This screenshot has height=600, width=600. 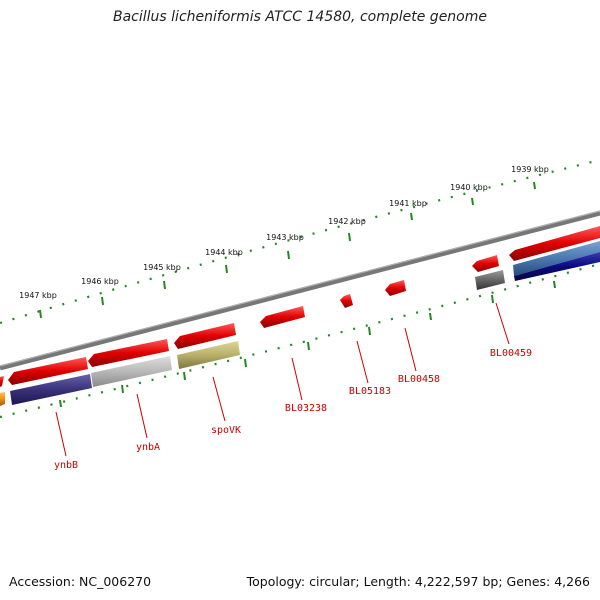 I want to click on gene-label-BL03238: BL03238, so click(x=306, y=408).